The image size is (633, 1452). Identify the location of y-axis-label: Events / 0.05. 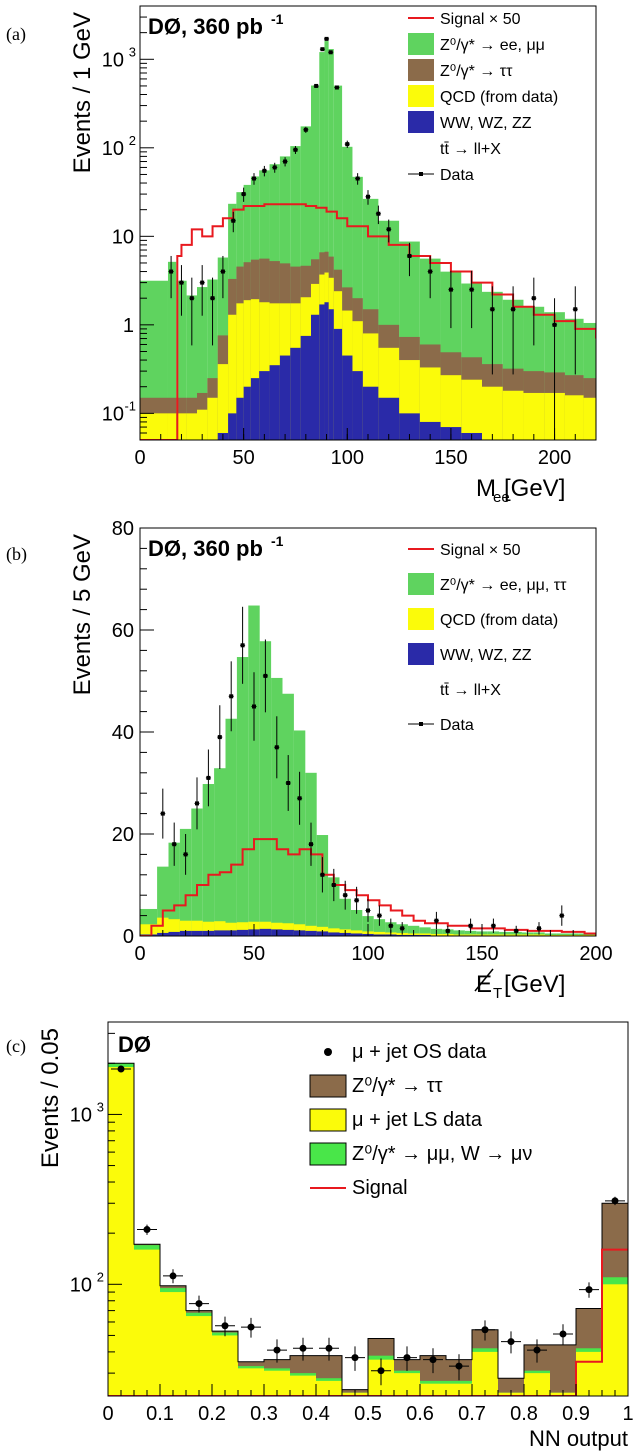
(50, 1098).